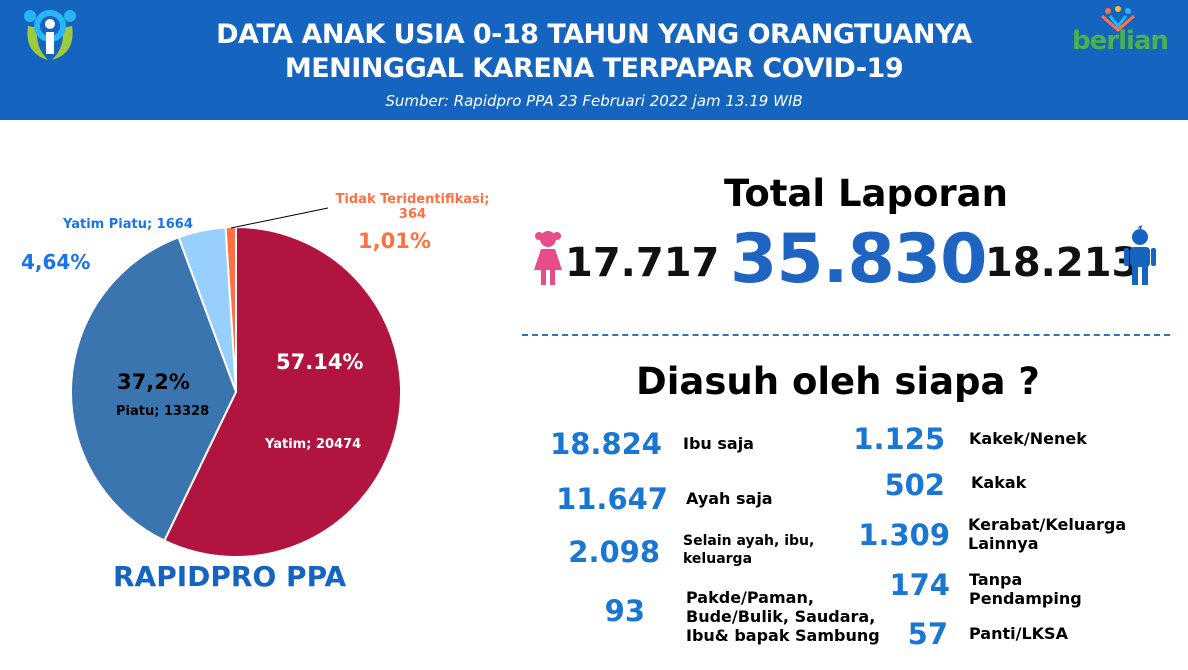 The image size is (1188, 670). I want to click on caregiver-label: Kerabat/Keluarga Lainnya, so click(1047, 534).